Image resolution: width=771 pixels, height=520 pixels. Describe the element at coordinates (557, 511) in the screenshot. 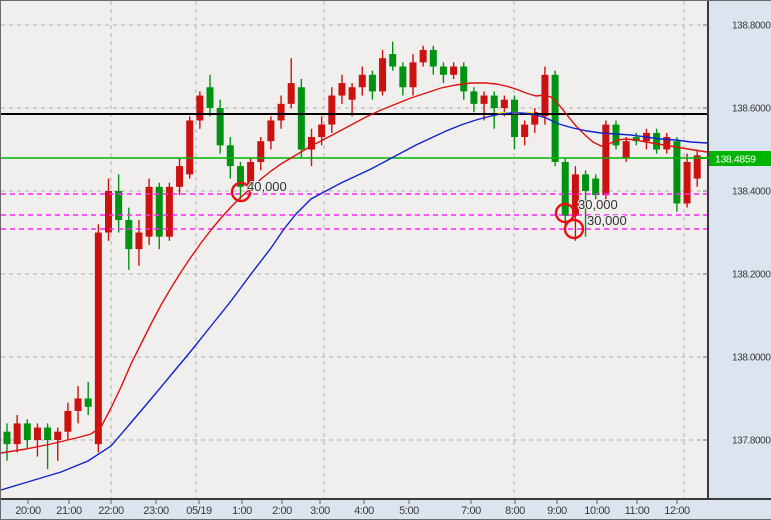

I see `time-axis-label: 9:00` at that location.